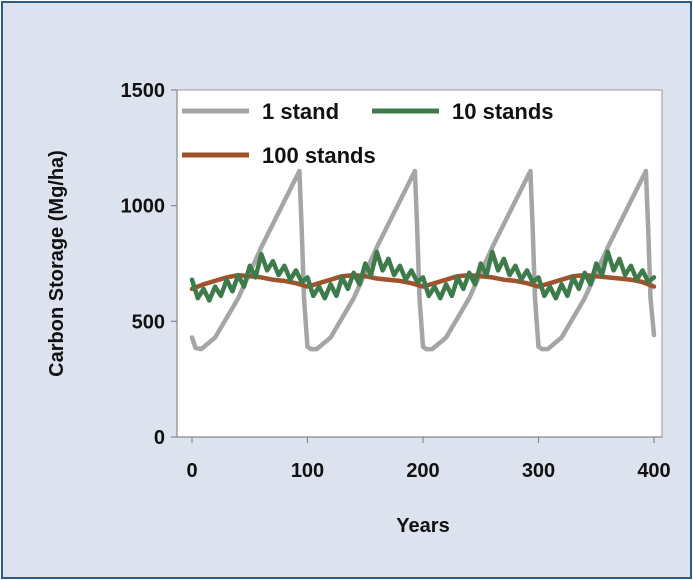 The width and height of the screenshot is (693, 580). I want to click on series-line-100-stands, so click(423, 282).